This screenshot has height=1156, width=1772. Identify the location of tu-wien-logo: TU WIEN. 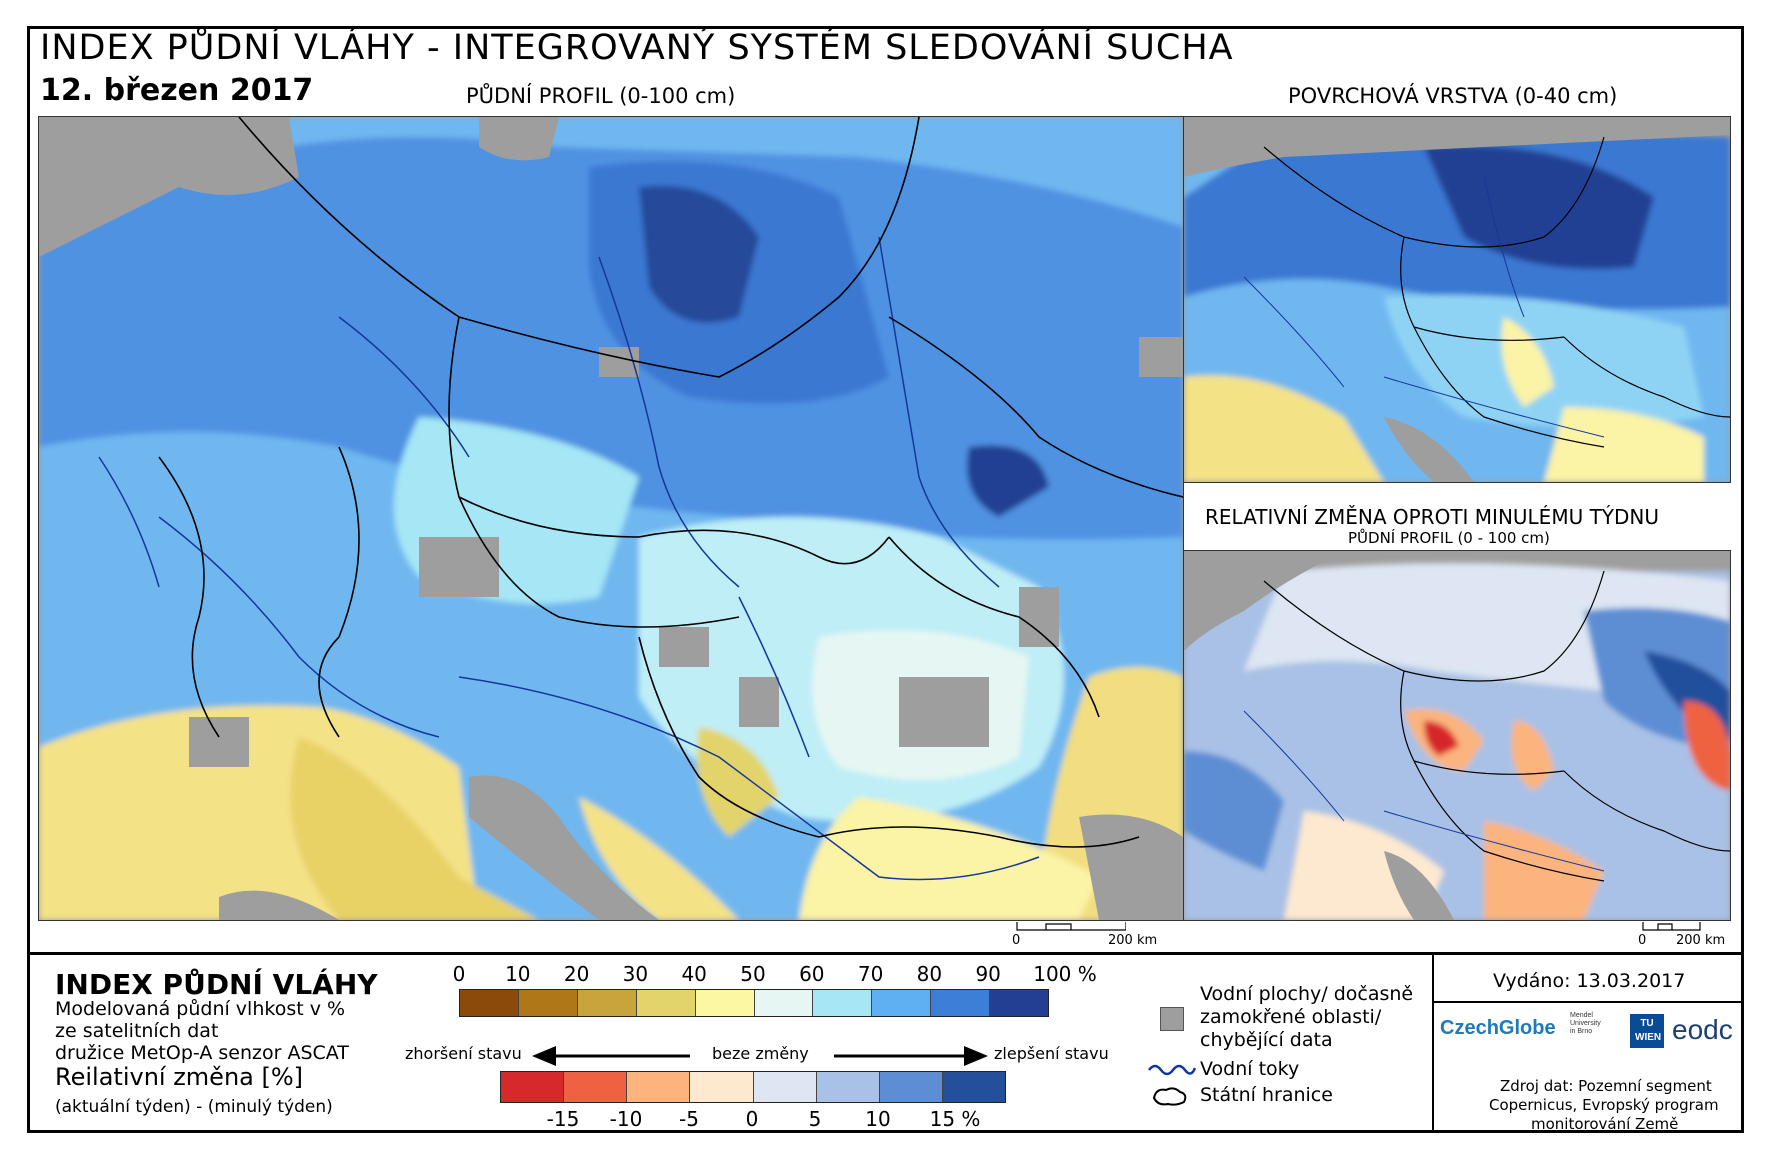
(1647, 1031).